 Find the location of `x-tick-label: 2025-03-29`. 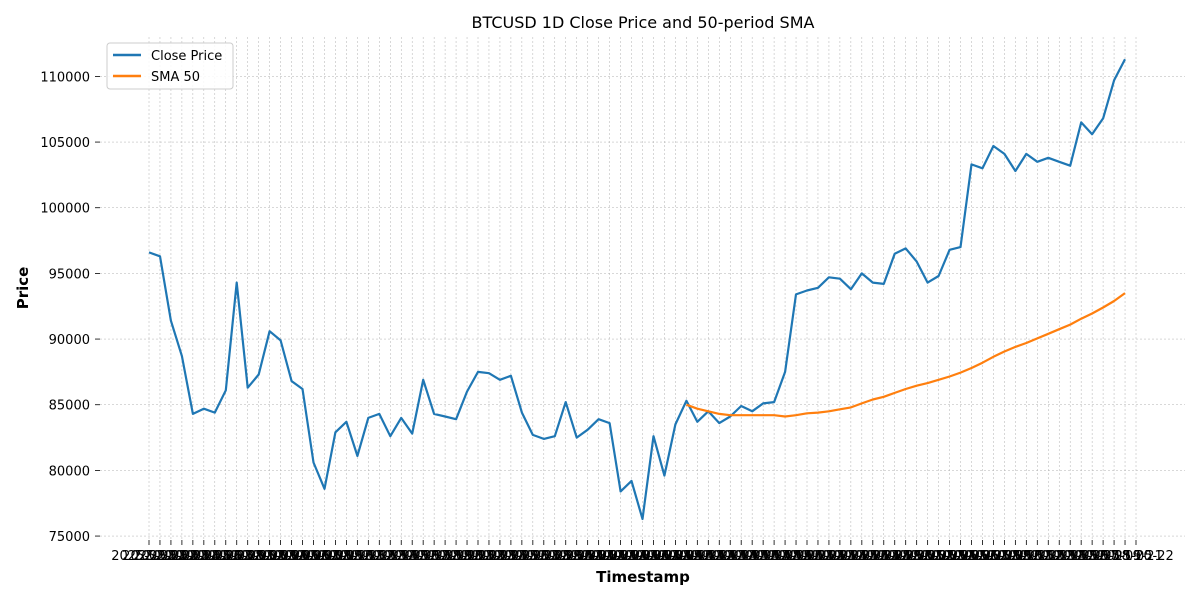

x-tick-label: 2025-03-29 is located at coordinates (544, 556).